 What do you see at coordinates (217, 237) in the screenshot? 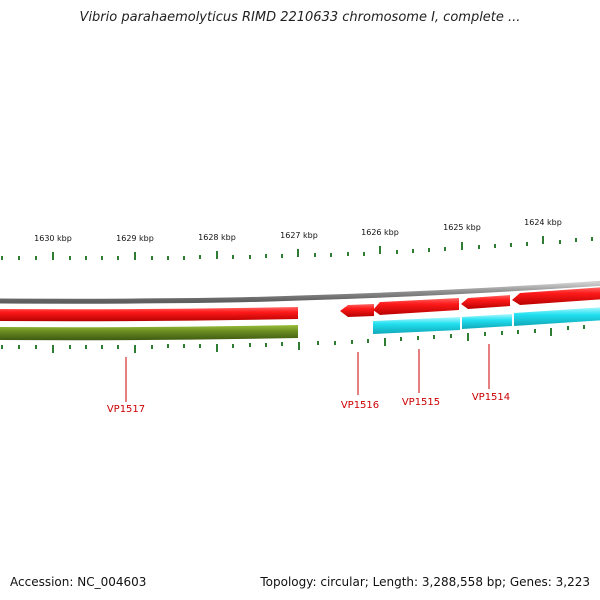
I see `kbp-label-1628: 1628 kbp` at bounding box center [217, 237].